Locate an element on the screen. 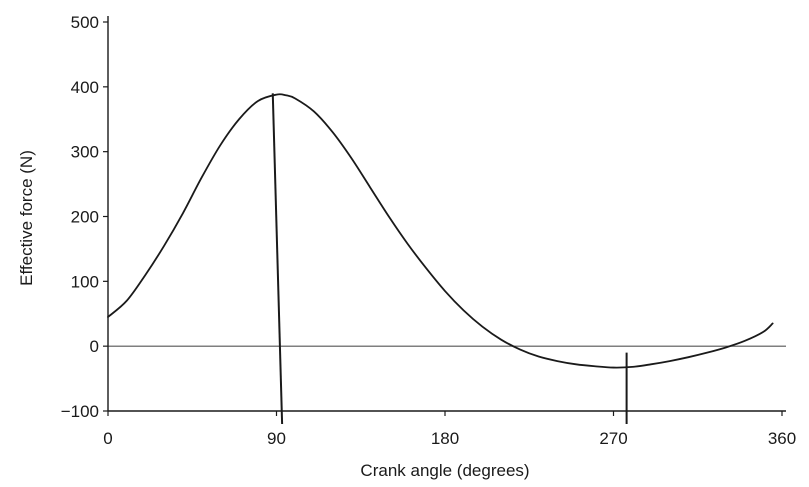 The height and width of the screenshot is (487, 809). y-tick-label: 500 is located at coordinates (85, 22).